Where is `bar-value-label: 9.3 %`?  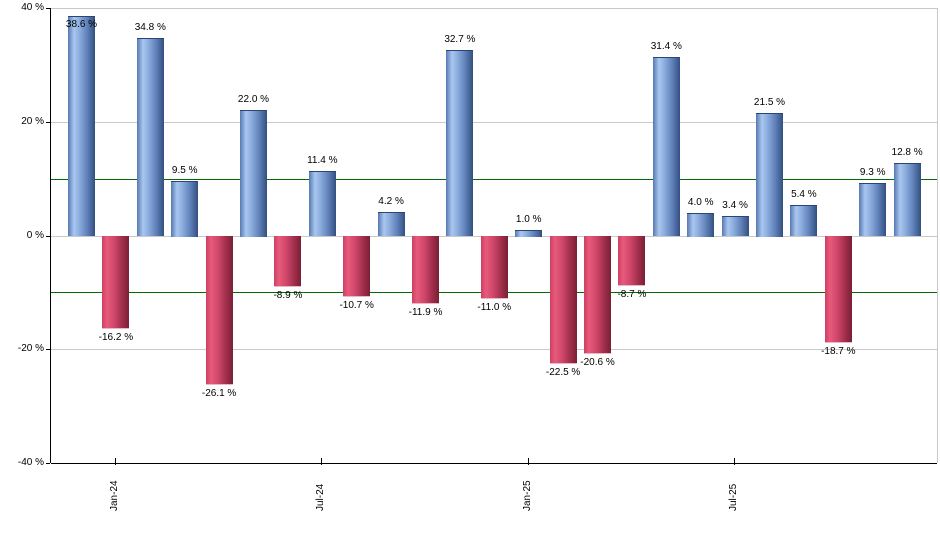
bar-value-label: 9.3 % is located at coordinates (872, 172).